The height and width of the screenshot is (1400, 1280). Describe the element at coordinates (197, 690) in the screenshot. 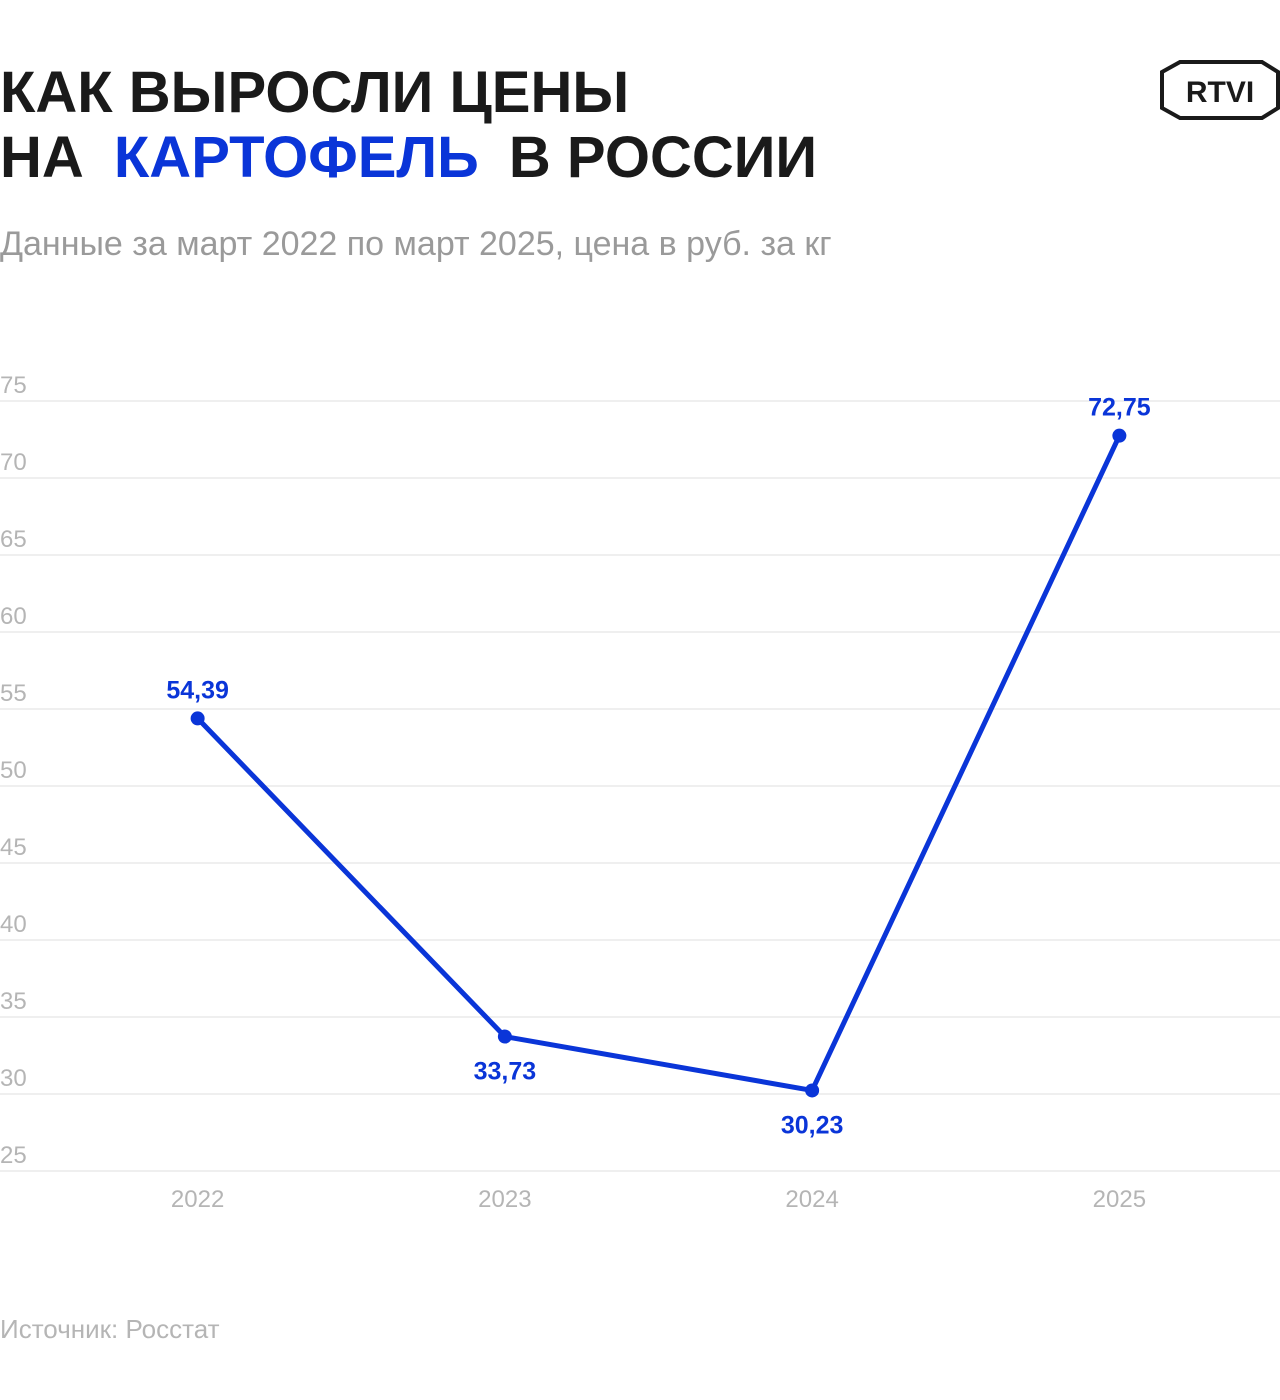

I see `data-label: 54,39` at that location.